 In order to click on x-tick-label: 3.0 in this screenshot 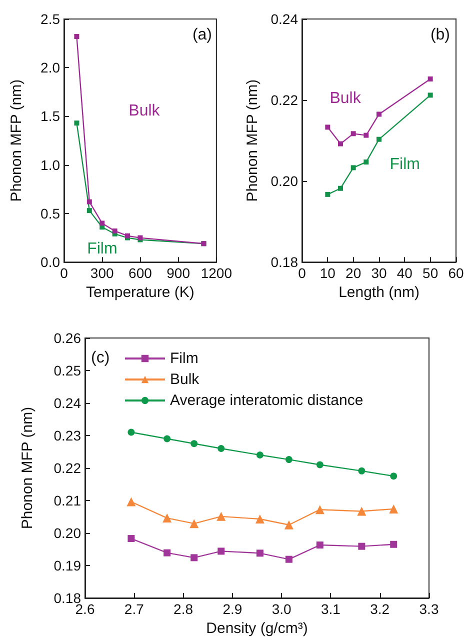, I will do `click(282, 609)`.